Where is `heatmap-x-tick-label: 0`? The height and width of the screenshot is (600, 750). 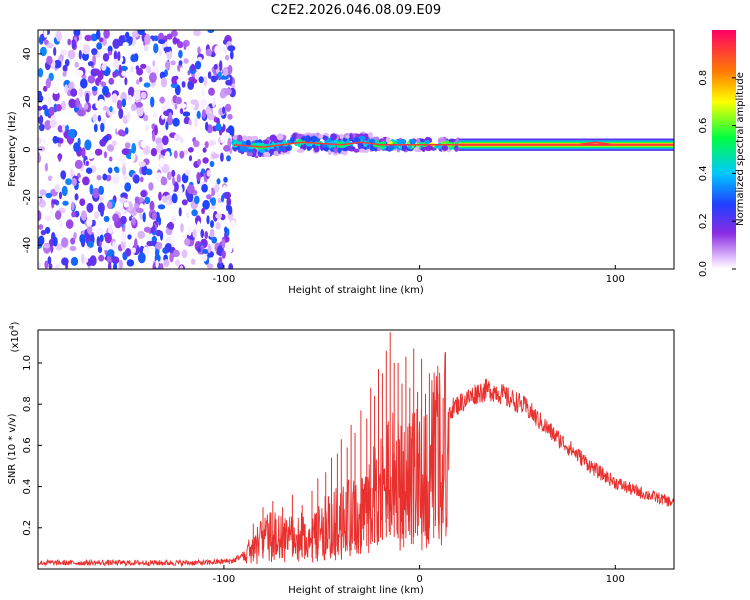
heatmap-x-tick-label: 0 is located at coordinates (419, 279).